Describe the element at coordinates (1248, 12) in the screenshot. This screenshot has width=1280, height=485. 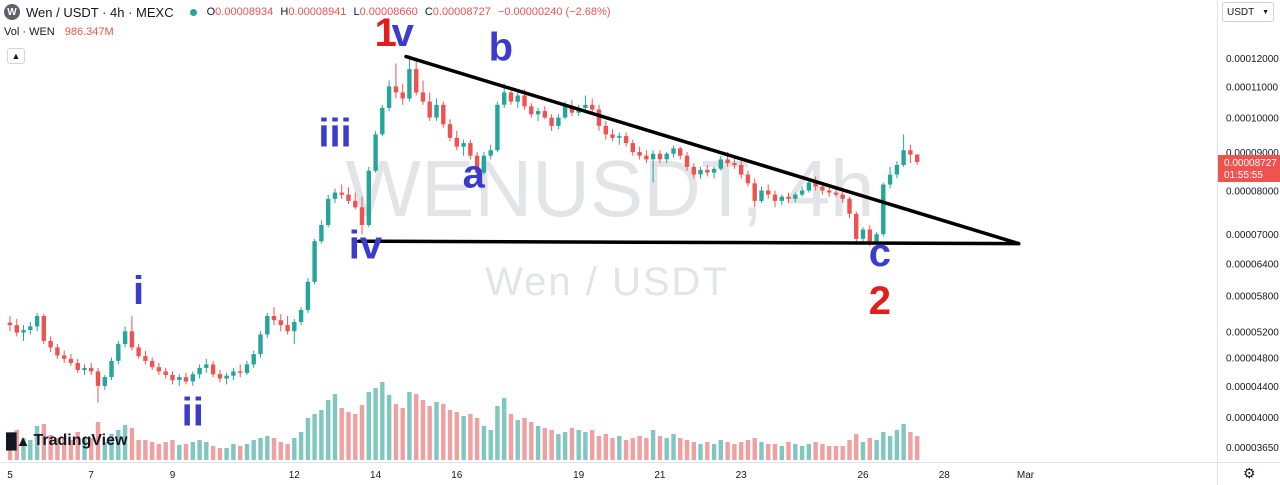
I see `currency-selector: USDT ▼` at that location.